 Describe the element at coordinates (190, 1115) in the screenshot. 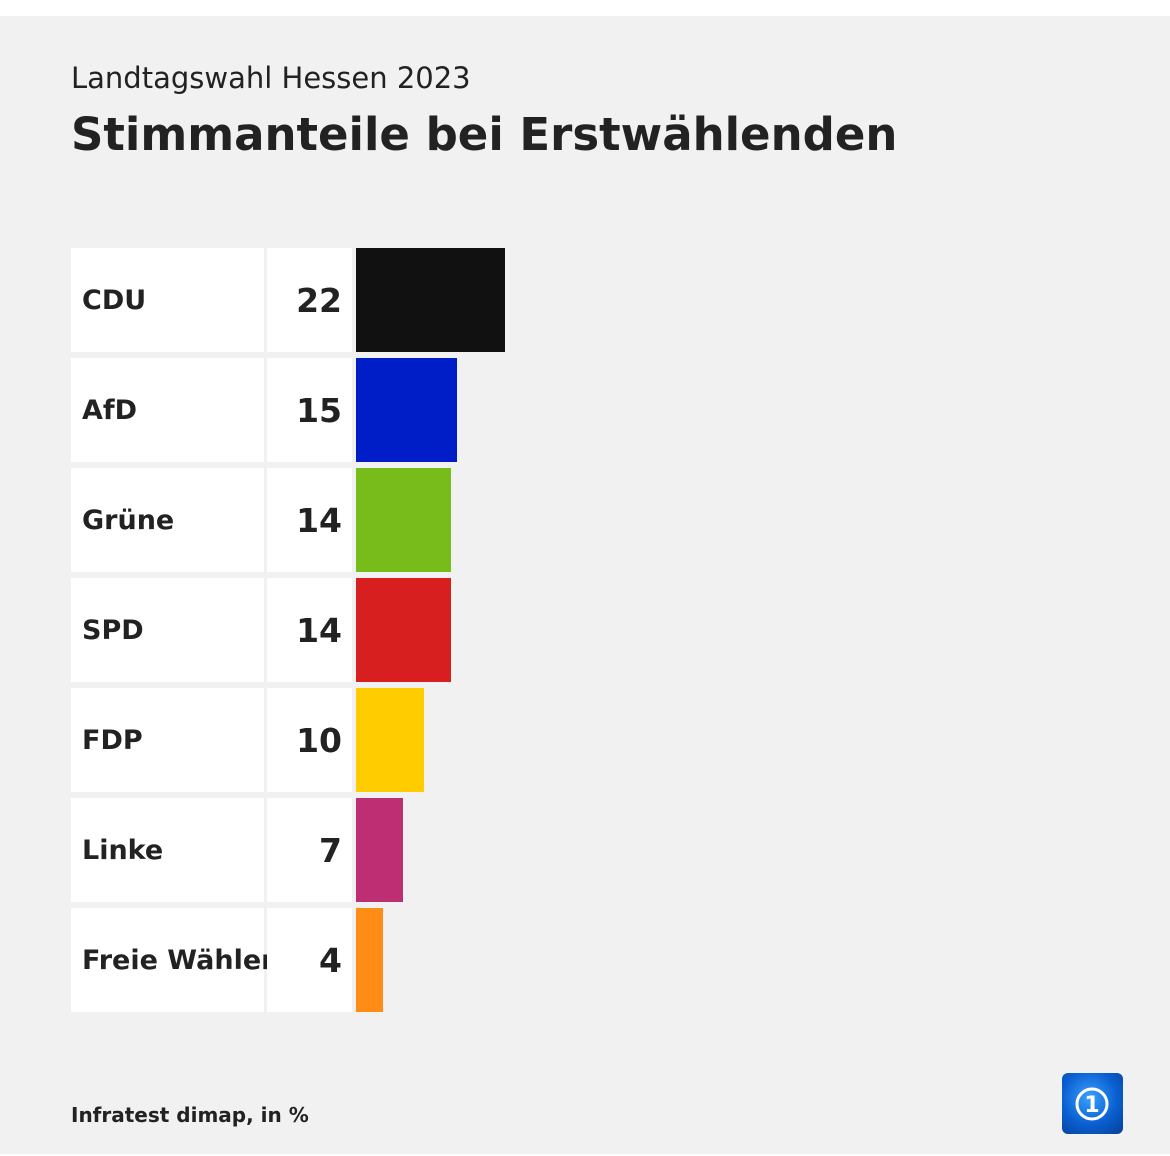

I see `source-note: Infratest dimap, in %` at that location.